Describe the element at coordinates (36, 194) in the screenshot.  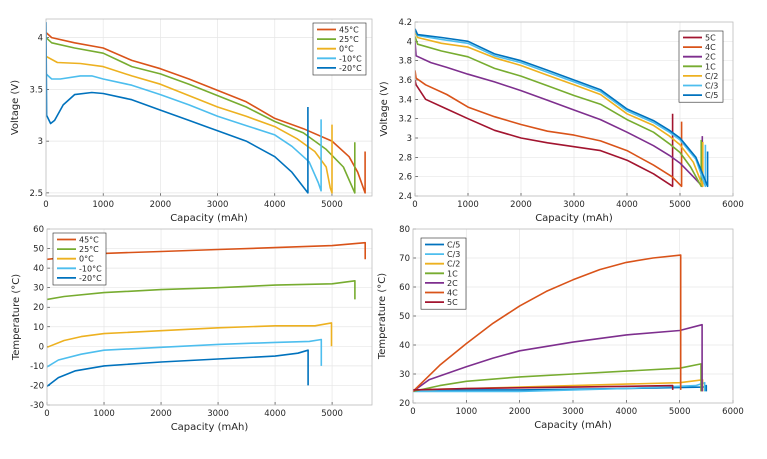
I see `y-tick-label: 2.5` at that location.